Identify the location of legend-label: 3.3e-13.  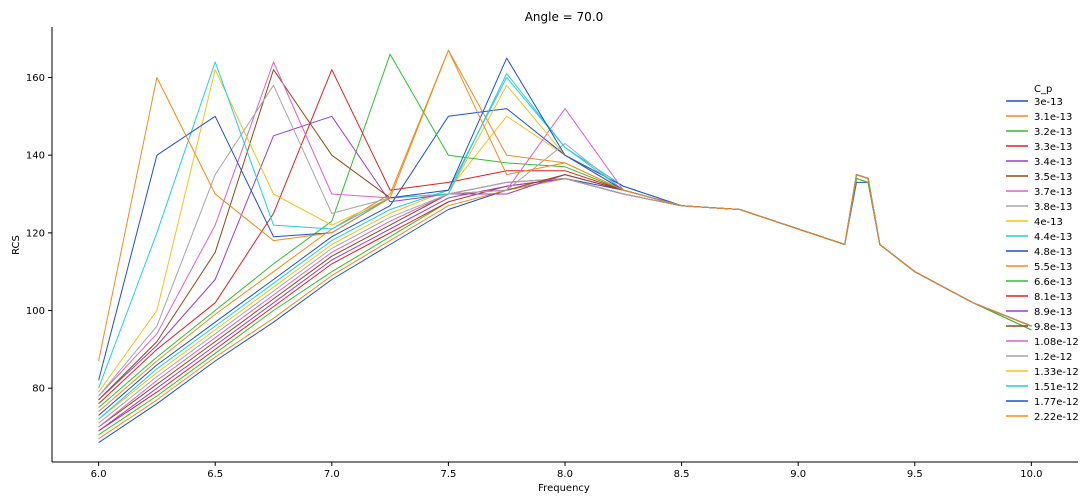
(1053, 147).